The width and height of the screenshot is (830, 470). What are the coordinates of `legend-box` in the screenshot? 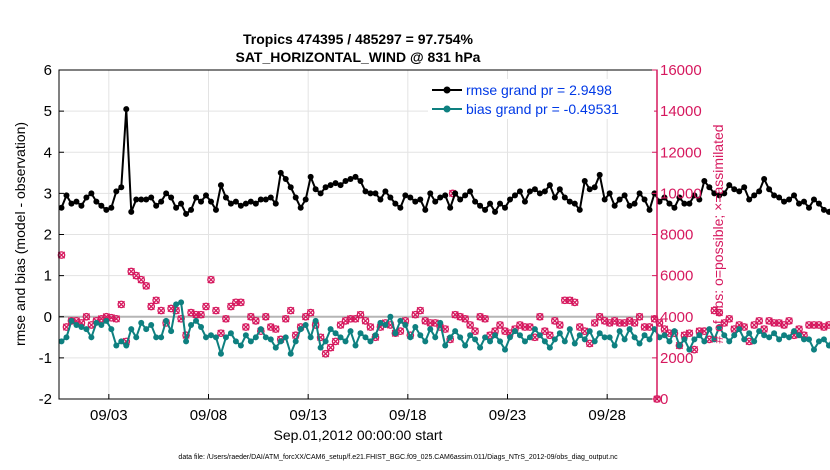 It's located at (541, 99).